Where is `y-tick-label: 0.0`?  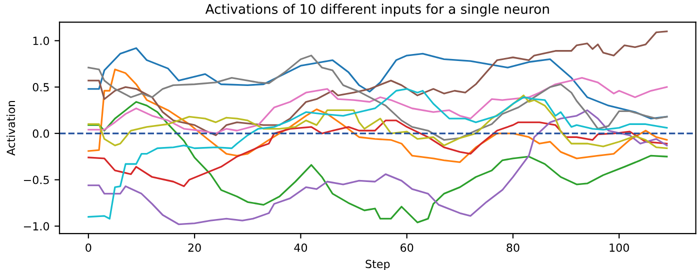 y-tick-label: 0.0 is located at coordinates (41, 133).